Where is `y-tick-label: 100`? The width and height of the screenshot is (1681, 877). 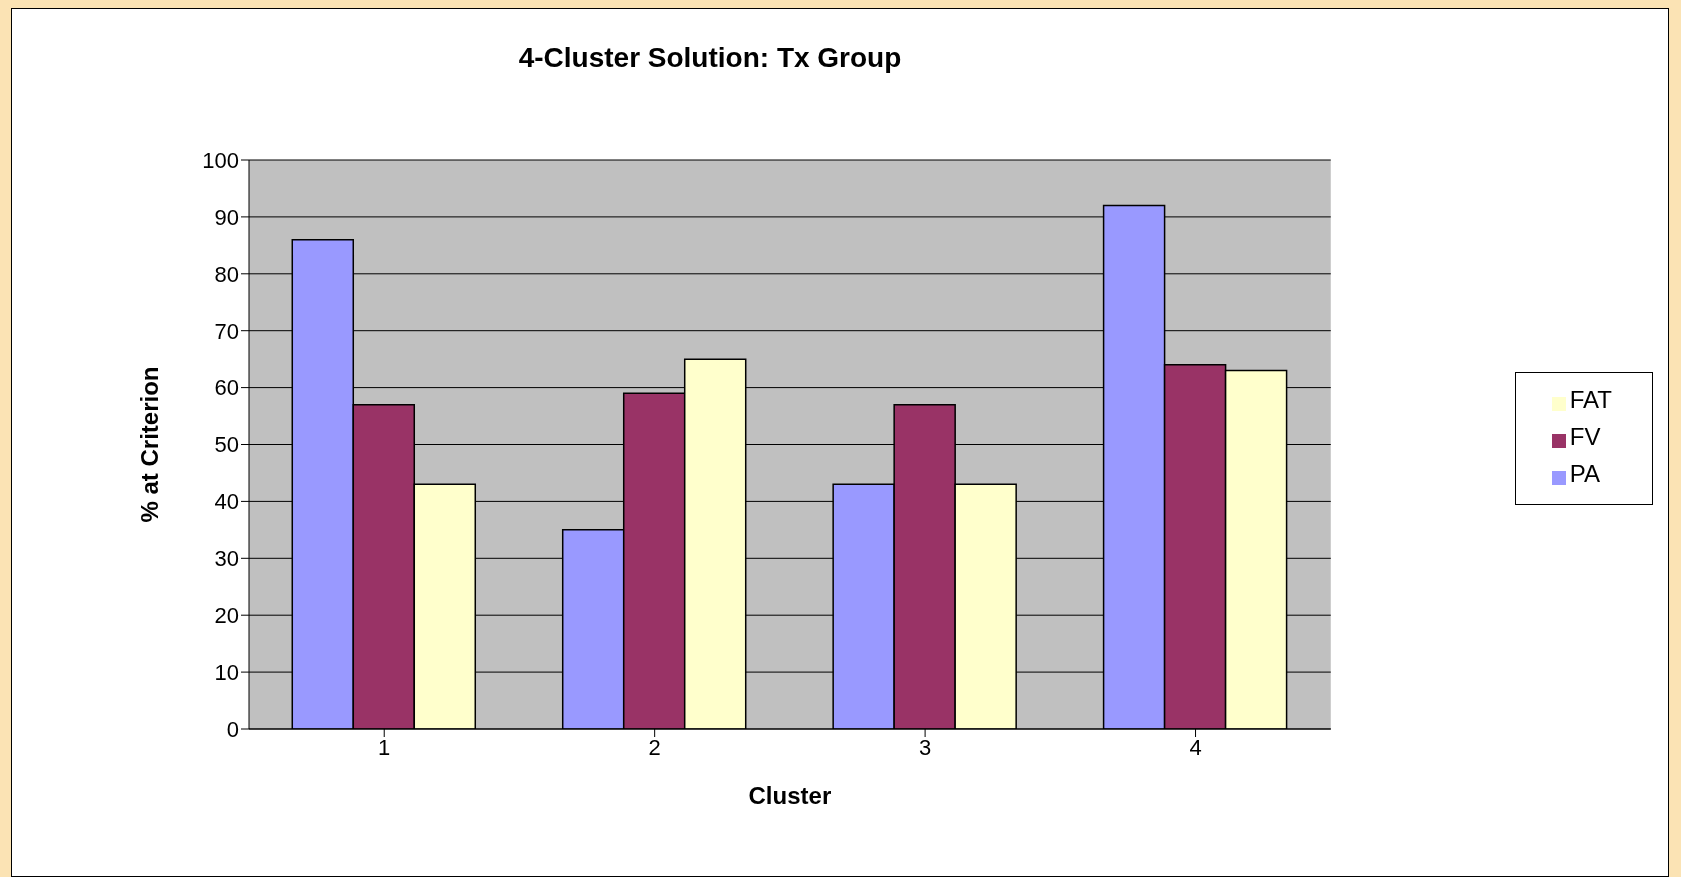 y-tick-label: 100 is located at coordinates (220, 160).